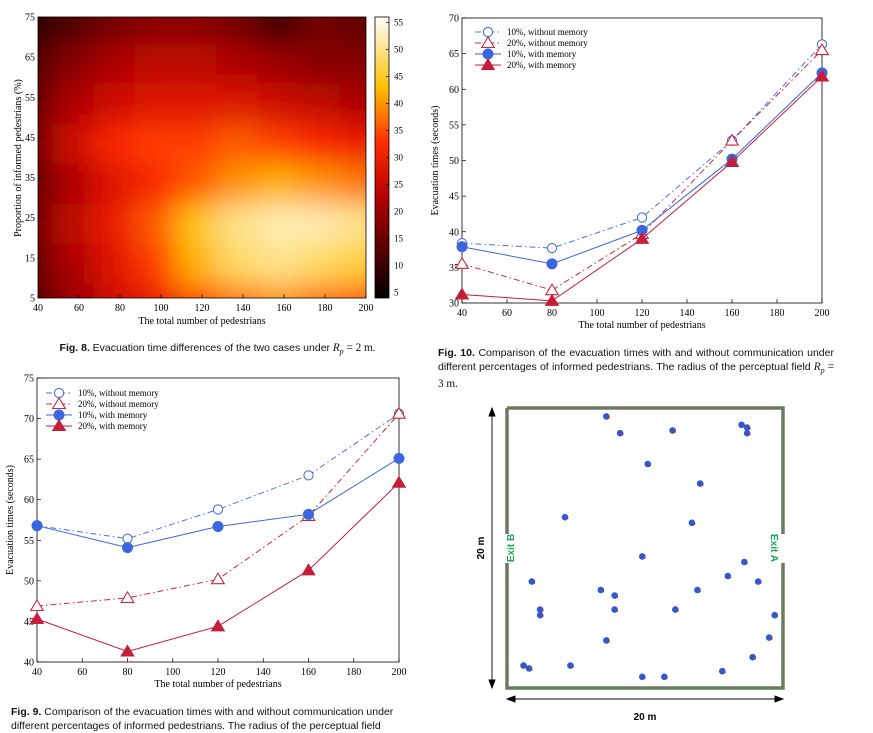 This screenshot has height=733, width=873. I want to click on fig10-caption-label: Fig. 10., so click(456, 353).